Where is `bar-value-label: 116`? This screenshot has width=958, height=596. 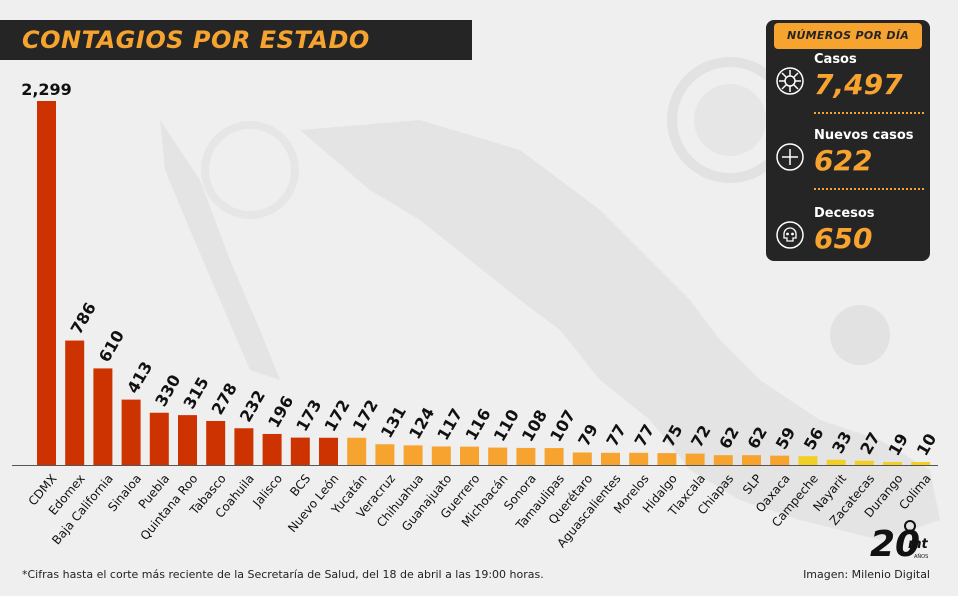 bar-value-label: 116 is located at coordinates (478, 424).